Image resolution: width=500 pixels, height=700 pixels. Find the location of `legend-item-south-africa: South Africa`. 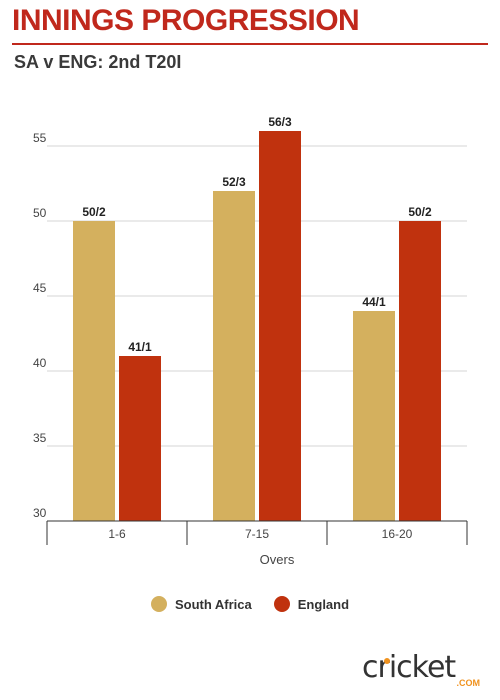

legend-item-south-africa: South Africa is located at coordinates (201, 604).